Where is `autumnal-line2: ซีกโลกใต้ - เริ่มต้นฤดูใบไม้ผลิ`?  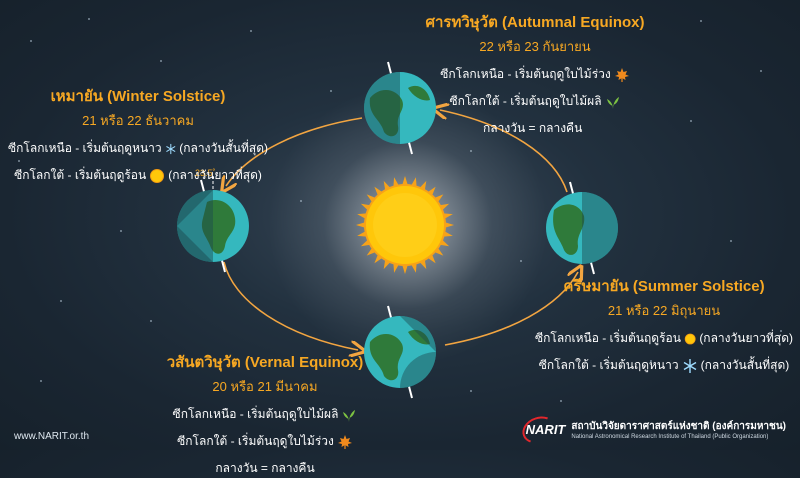 autumnal-line2: ซีกโลกใต้ - เริ่มต้นฤดูใบไม้ผลิ is located at coordinates (535, 101).